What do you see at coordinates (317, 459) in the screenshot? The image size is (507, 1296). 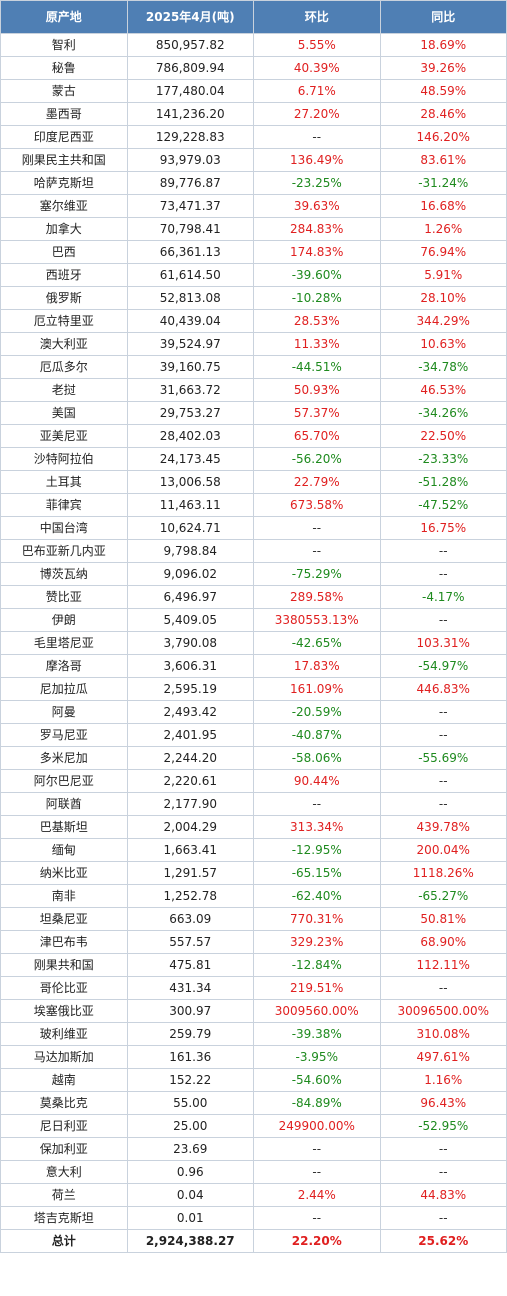 I see `mom-cell: -56.20%` at bounding box center [317, 459].